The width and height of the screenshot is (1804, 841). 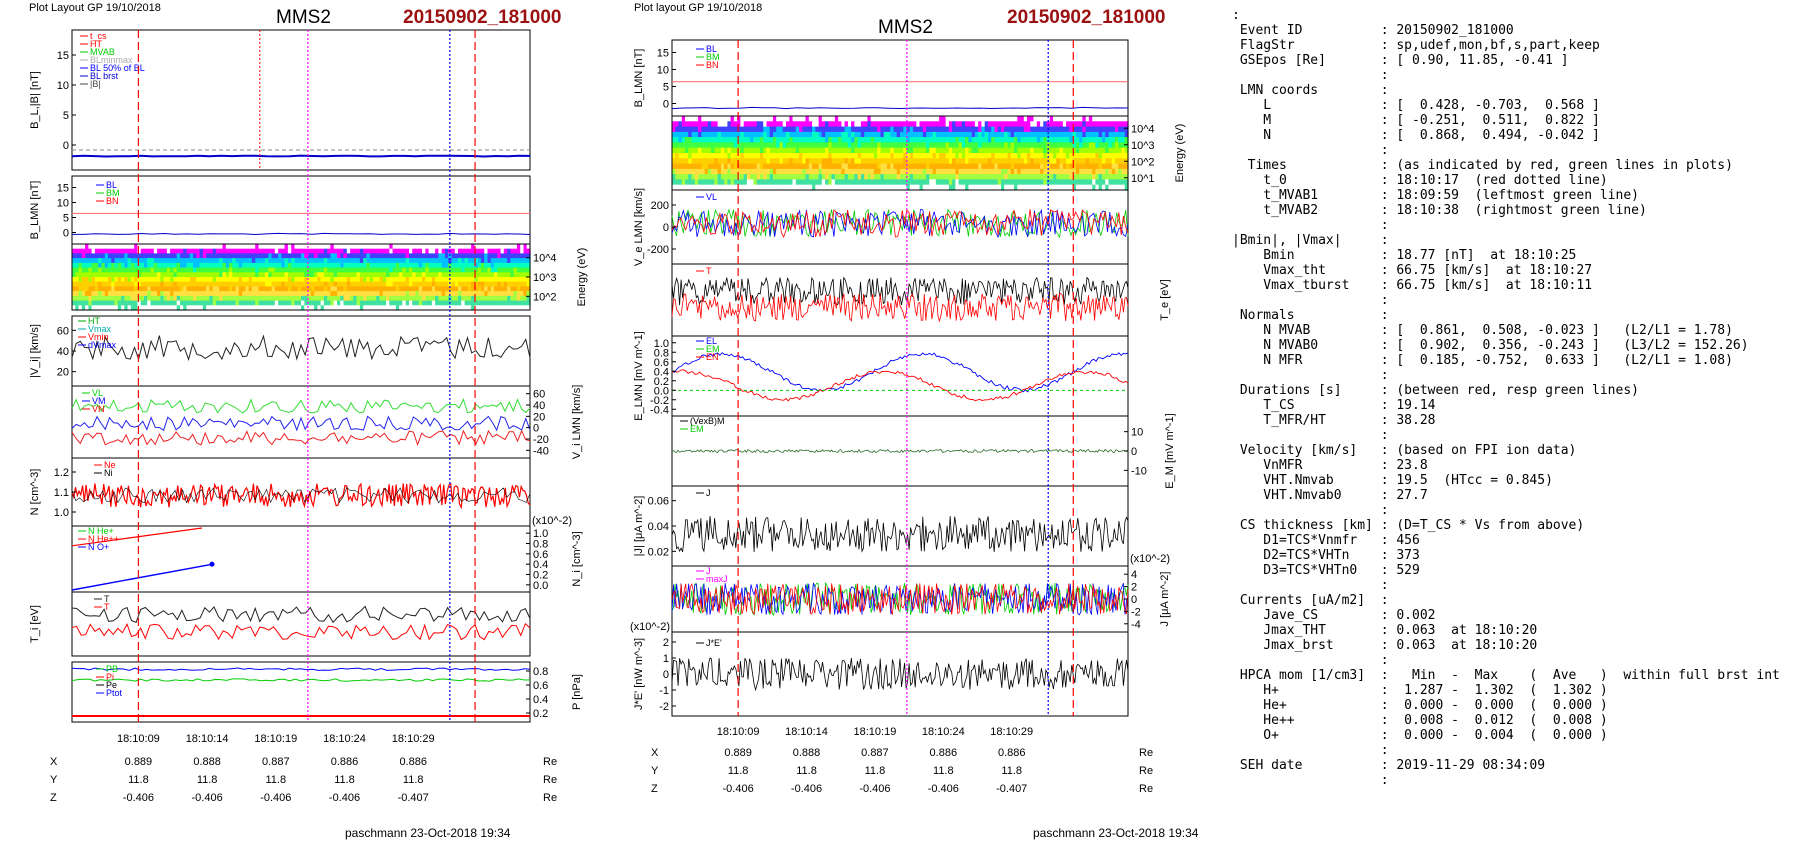 What do you see at coordinates (1165, 599) in the screenshot?
I see `mid-panel-8-ylabel: J [μA m^-2]` at bounding box center [1165, 599].